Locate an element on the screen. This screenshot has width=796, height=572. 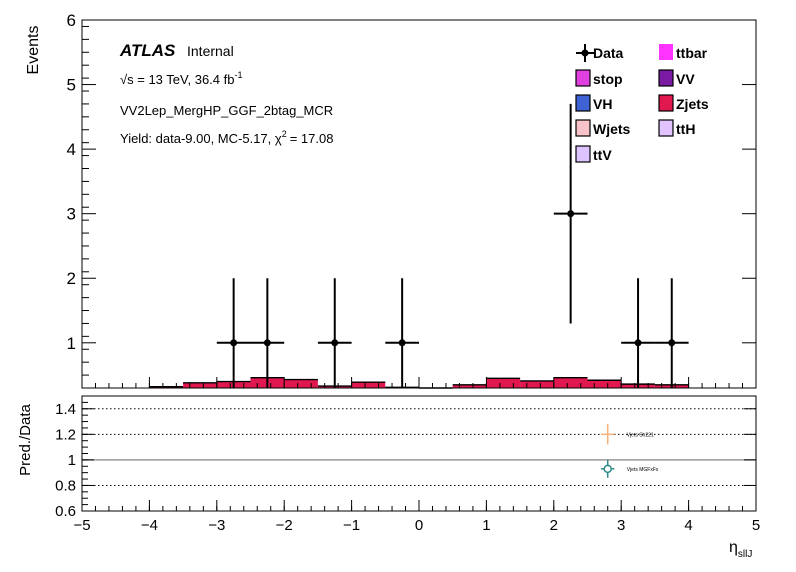
legend-entry-ttv: ttV is located at coordinates (593, 154).